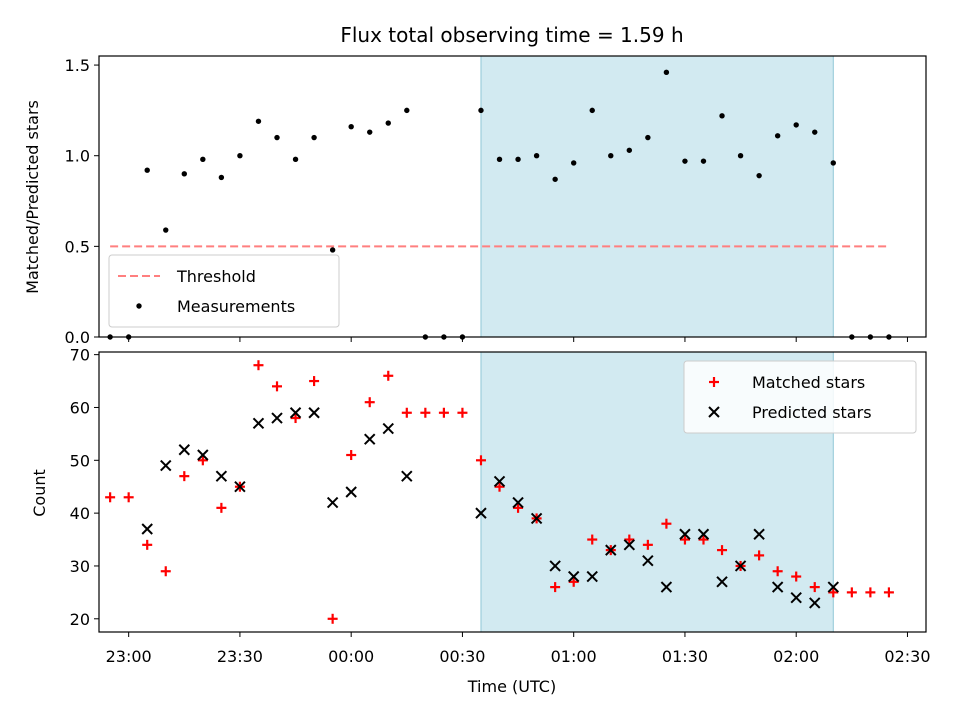  I want to click on bottom-legend-box, so click(800, 397).